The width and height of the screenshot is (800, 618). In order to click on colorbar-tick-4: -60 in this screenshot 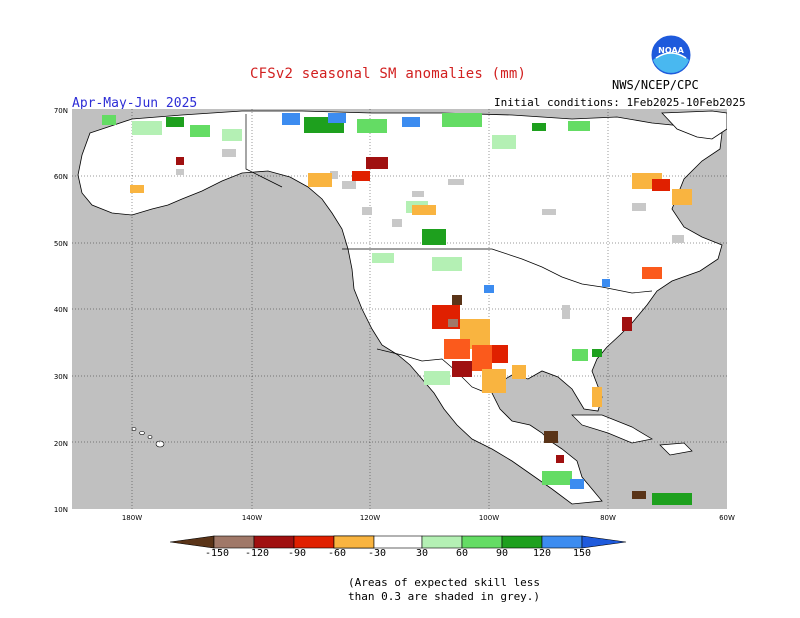, I will do `click(337, 553)`.